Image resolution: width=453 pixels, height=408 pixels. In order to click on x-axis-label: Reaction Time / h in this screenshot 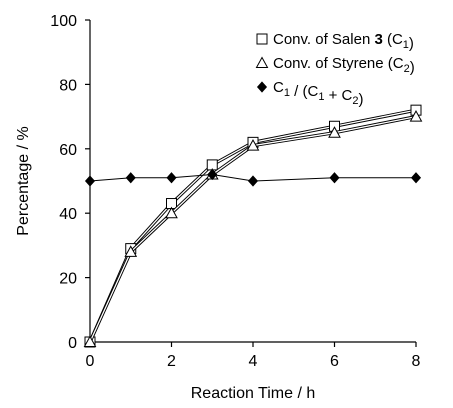, I will do `click(253, 393)`.